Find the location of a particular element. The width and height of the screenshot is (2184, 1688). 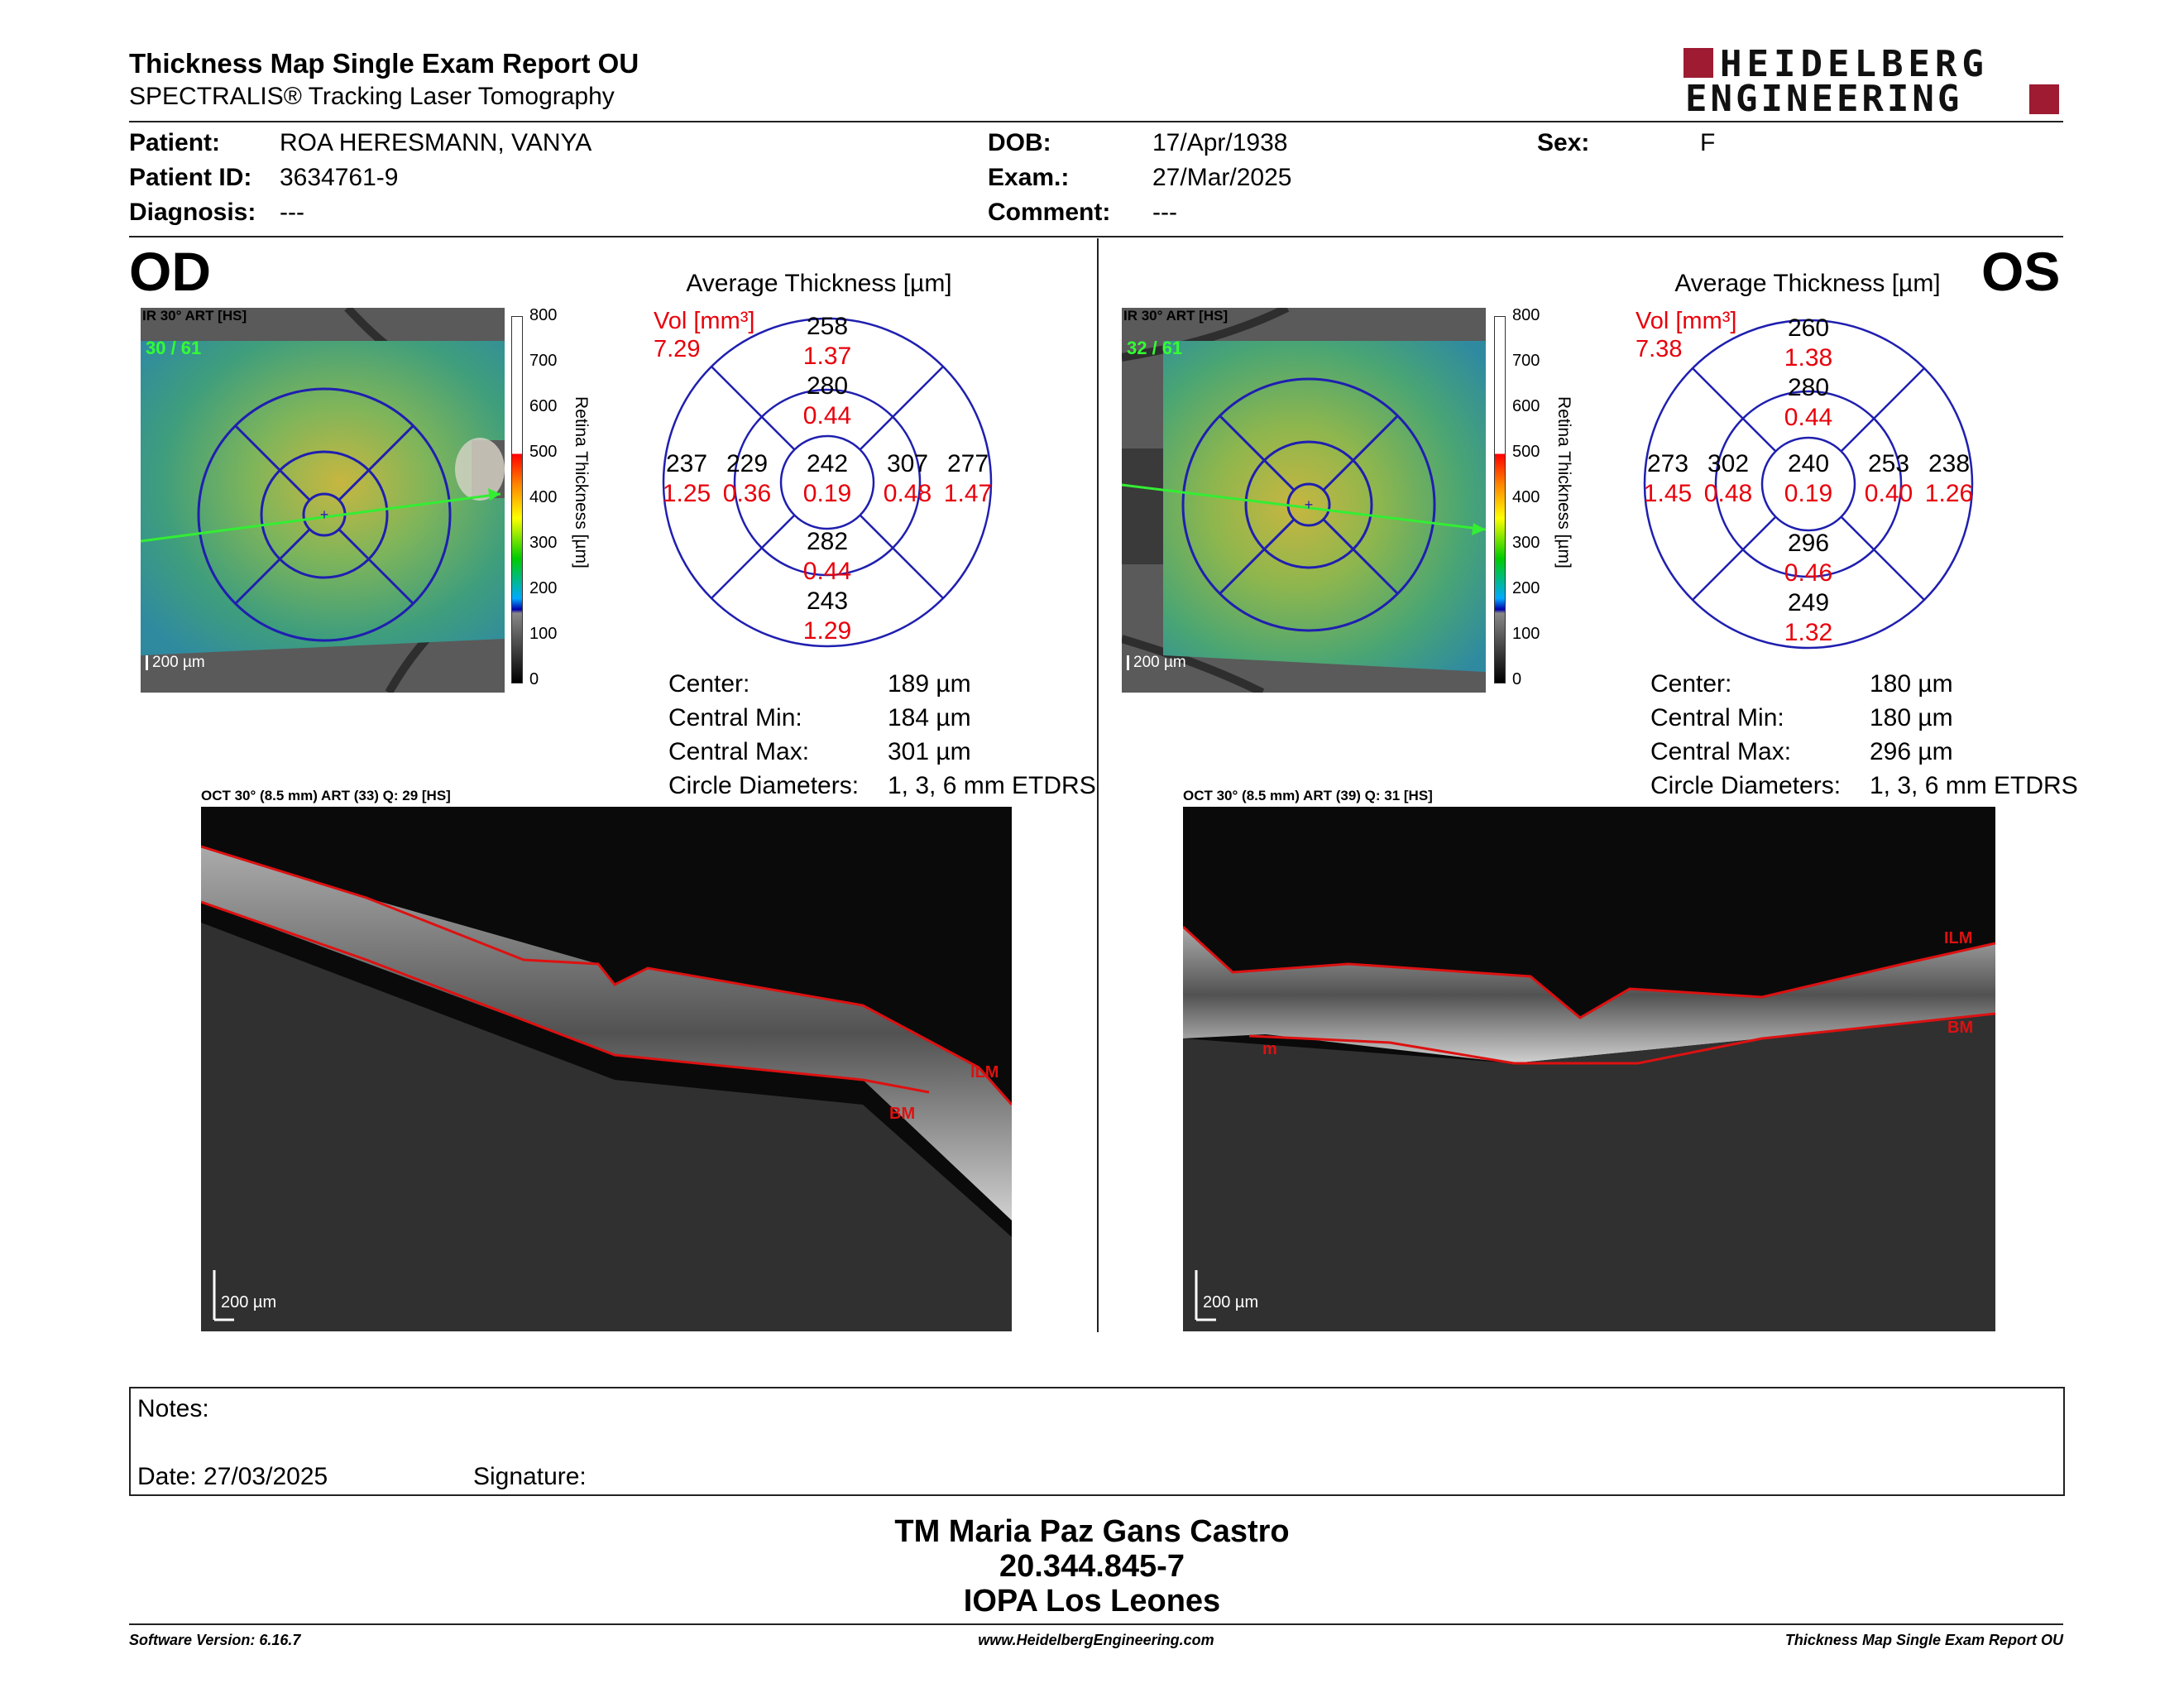

od-vol-label: Vol [mm³] is located at coordinates (704, 321).